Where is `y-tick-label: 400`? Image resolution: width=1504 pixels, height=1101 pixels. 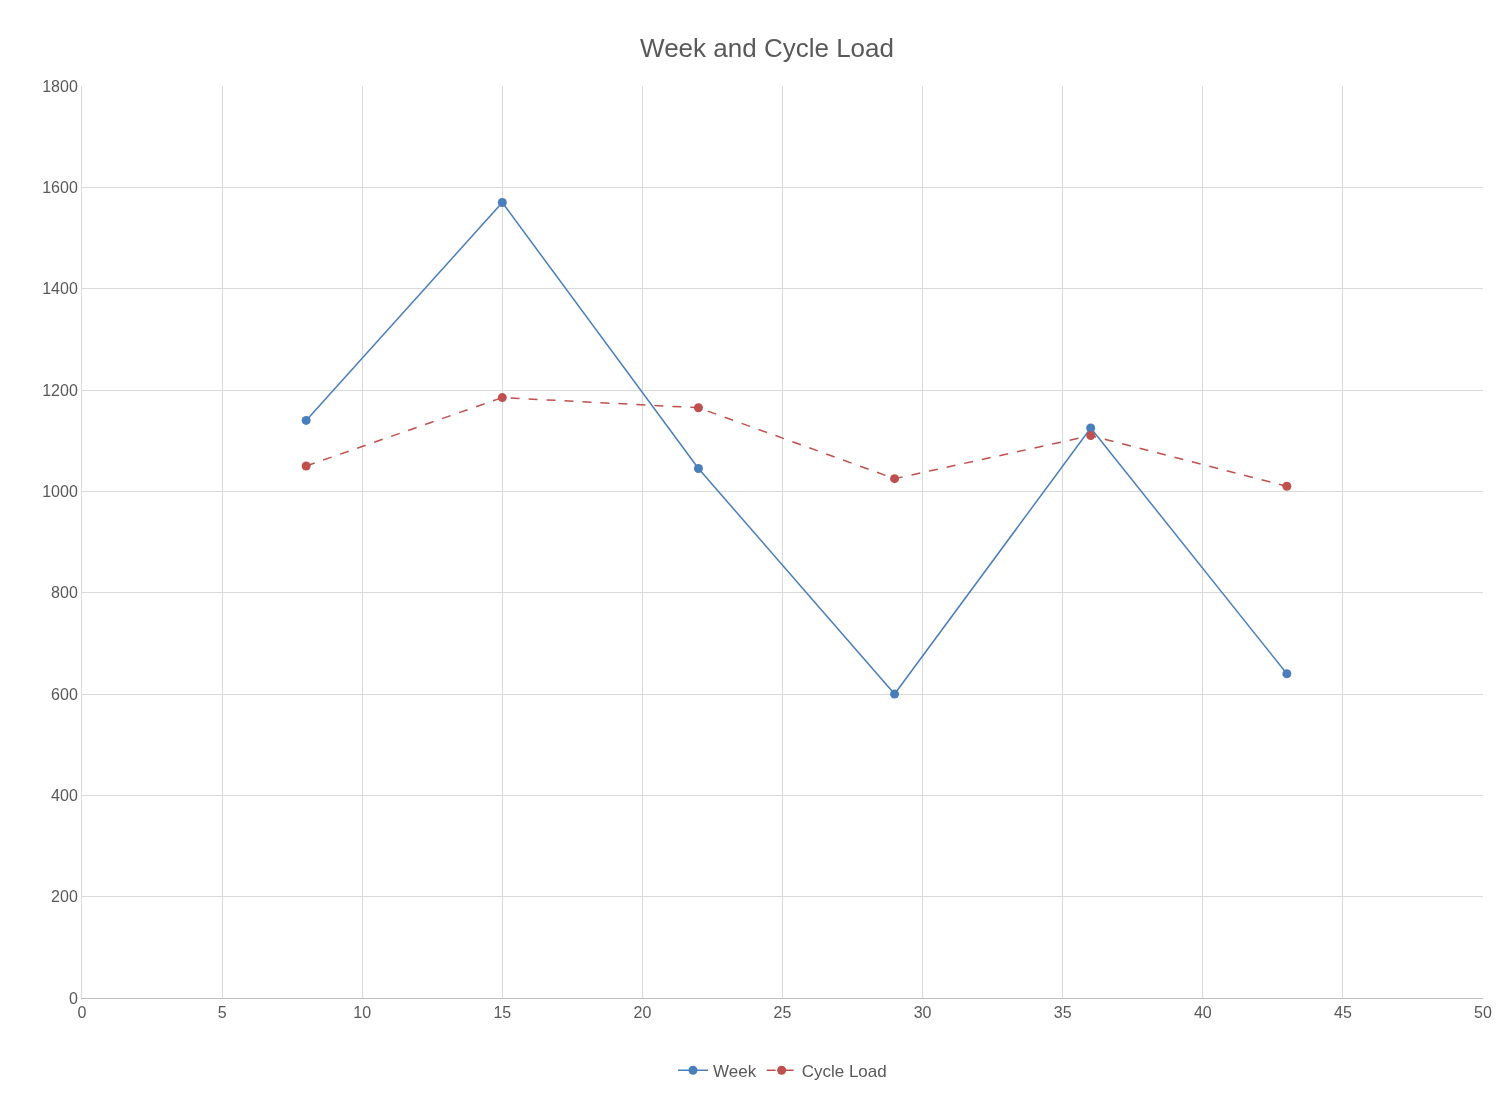 y-tick-label: 400 is located at coordinates (64, 795).